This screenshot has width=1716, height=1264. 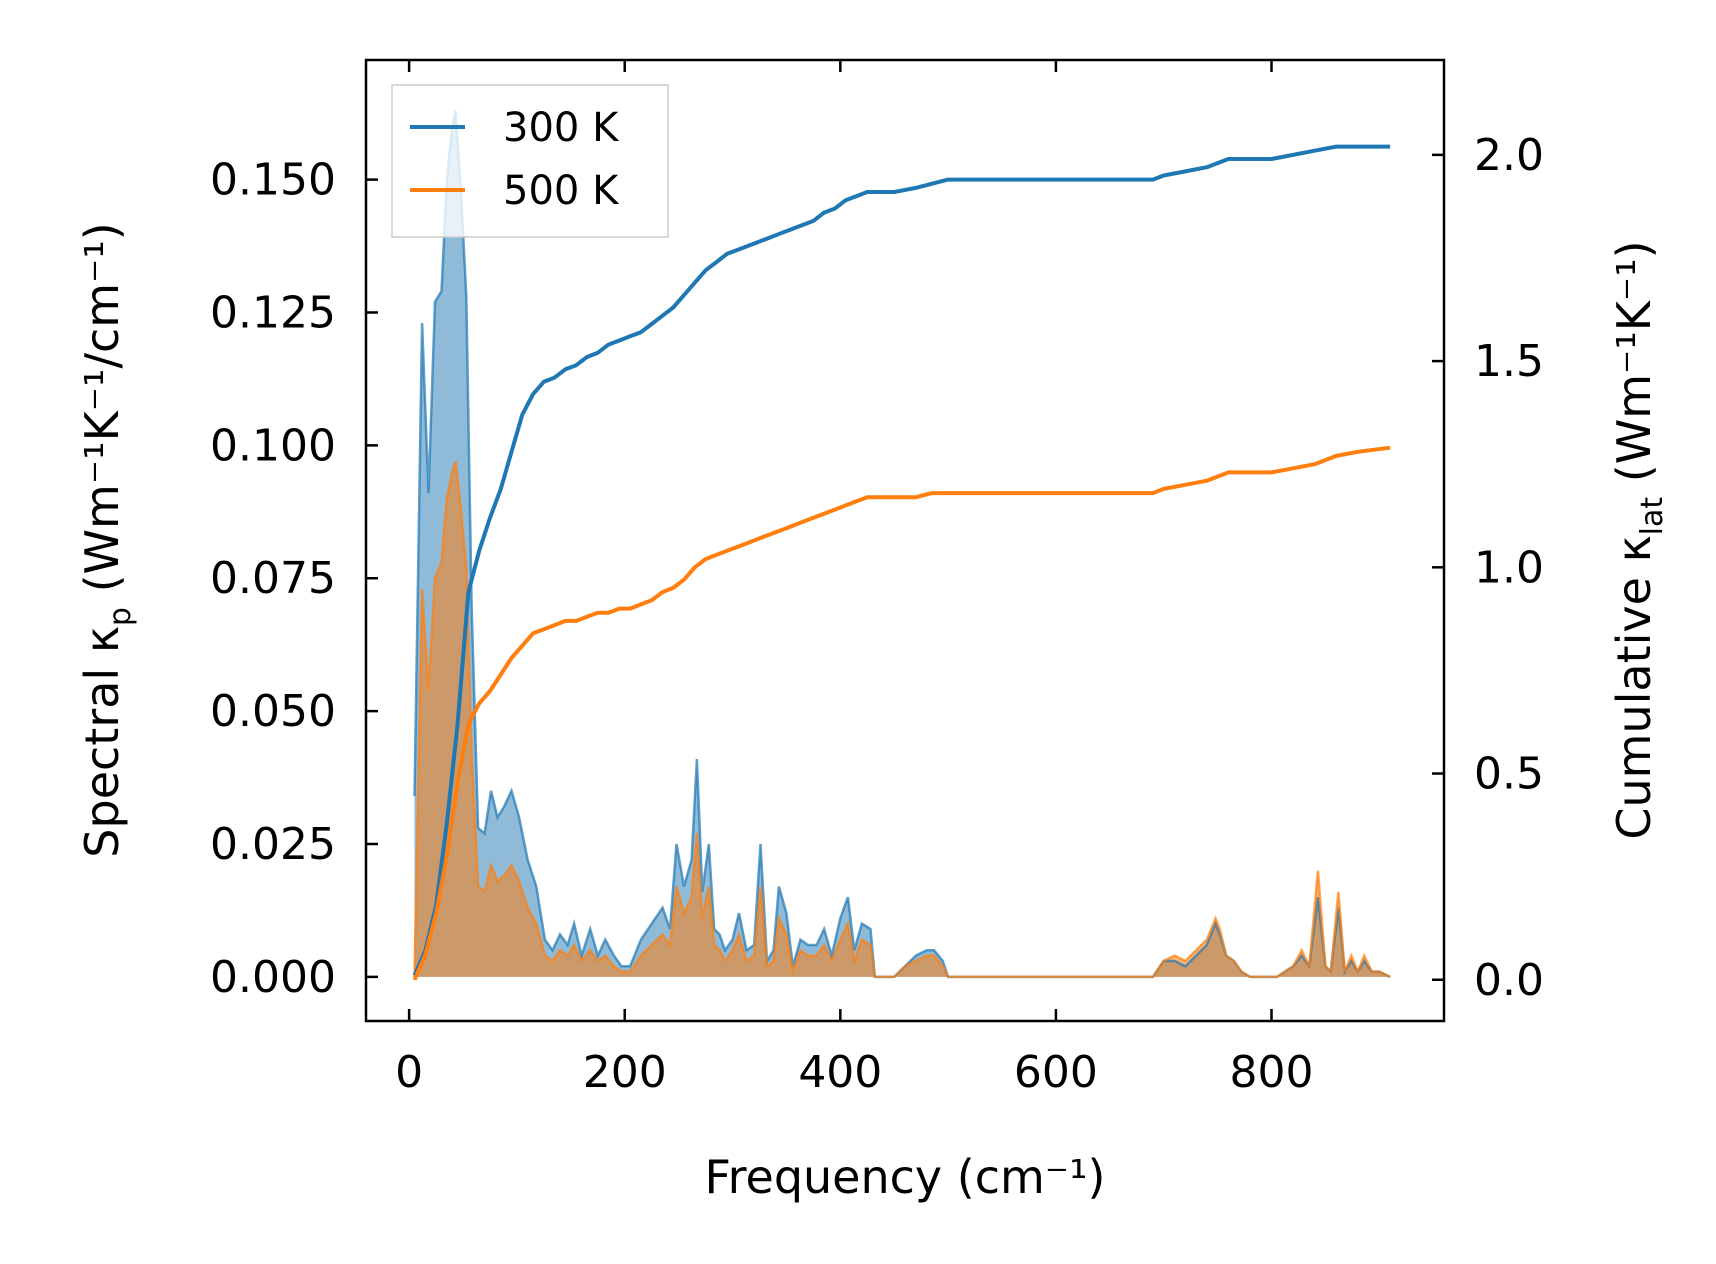 I want to click on y-left-tick-label: 0.050, so click(x=273, y=711).